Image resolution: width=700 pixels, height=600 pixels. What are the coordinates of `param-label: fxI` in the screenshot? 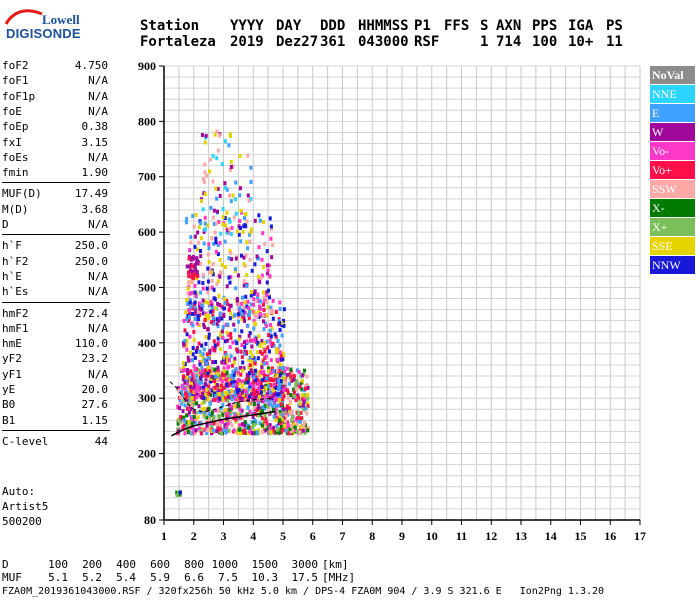 It's located at (12, 142).